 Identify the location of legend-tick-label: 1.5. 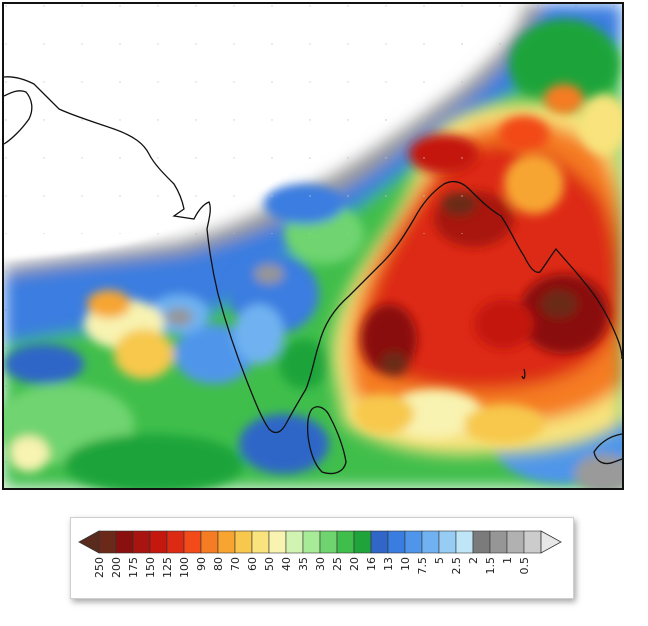
(490, 566).